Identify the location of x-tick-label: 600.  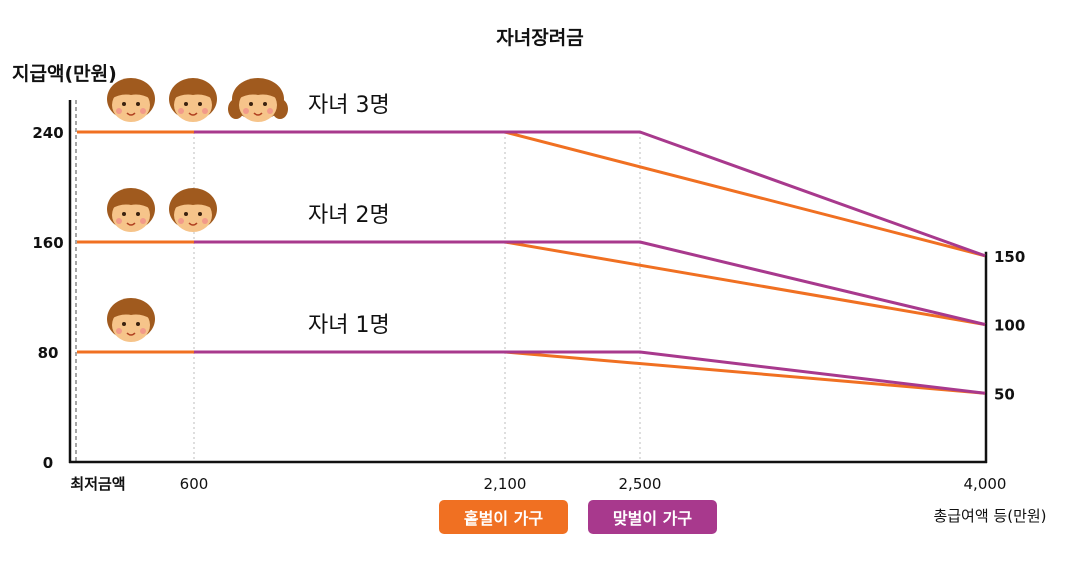
(194, 484).